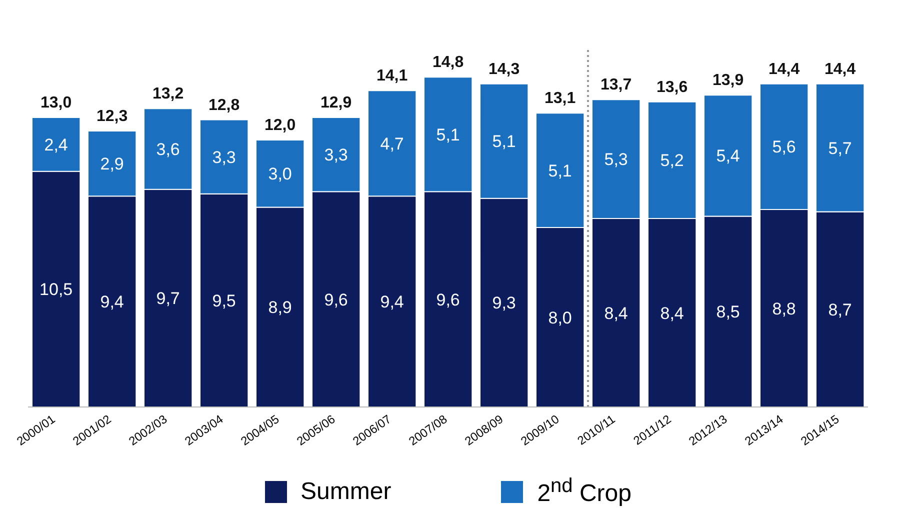 Image resolution: width=909 pixels, height=527 pixels. I want to click on data-label: 2,9, so click(112, 164).